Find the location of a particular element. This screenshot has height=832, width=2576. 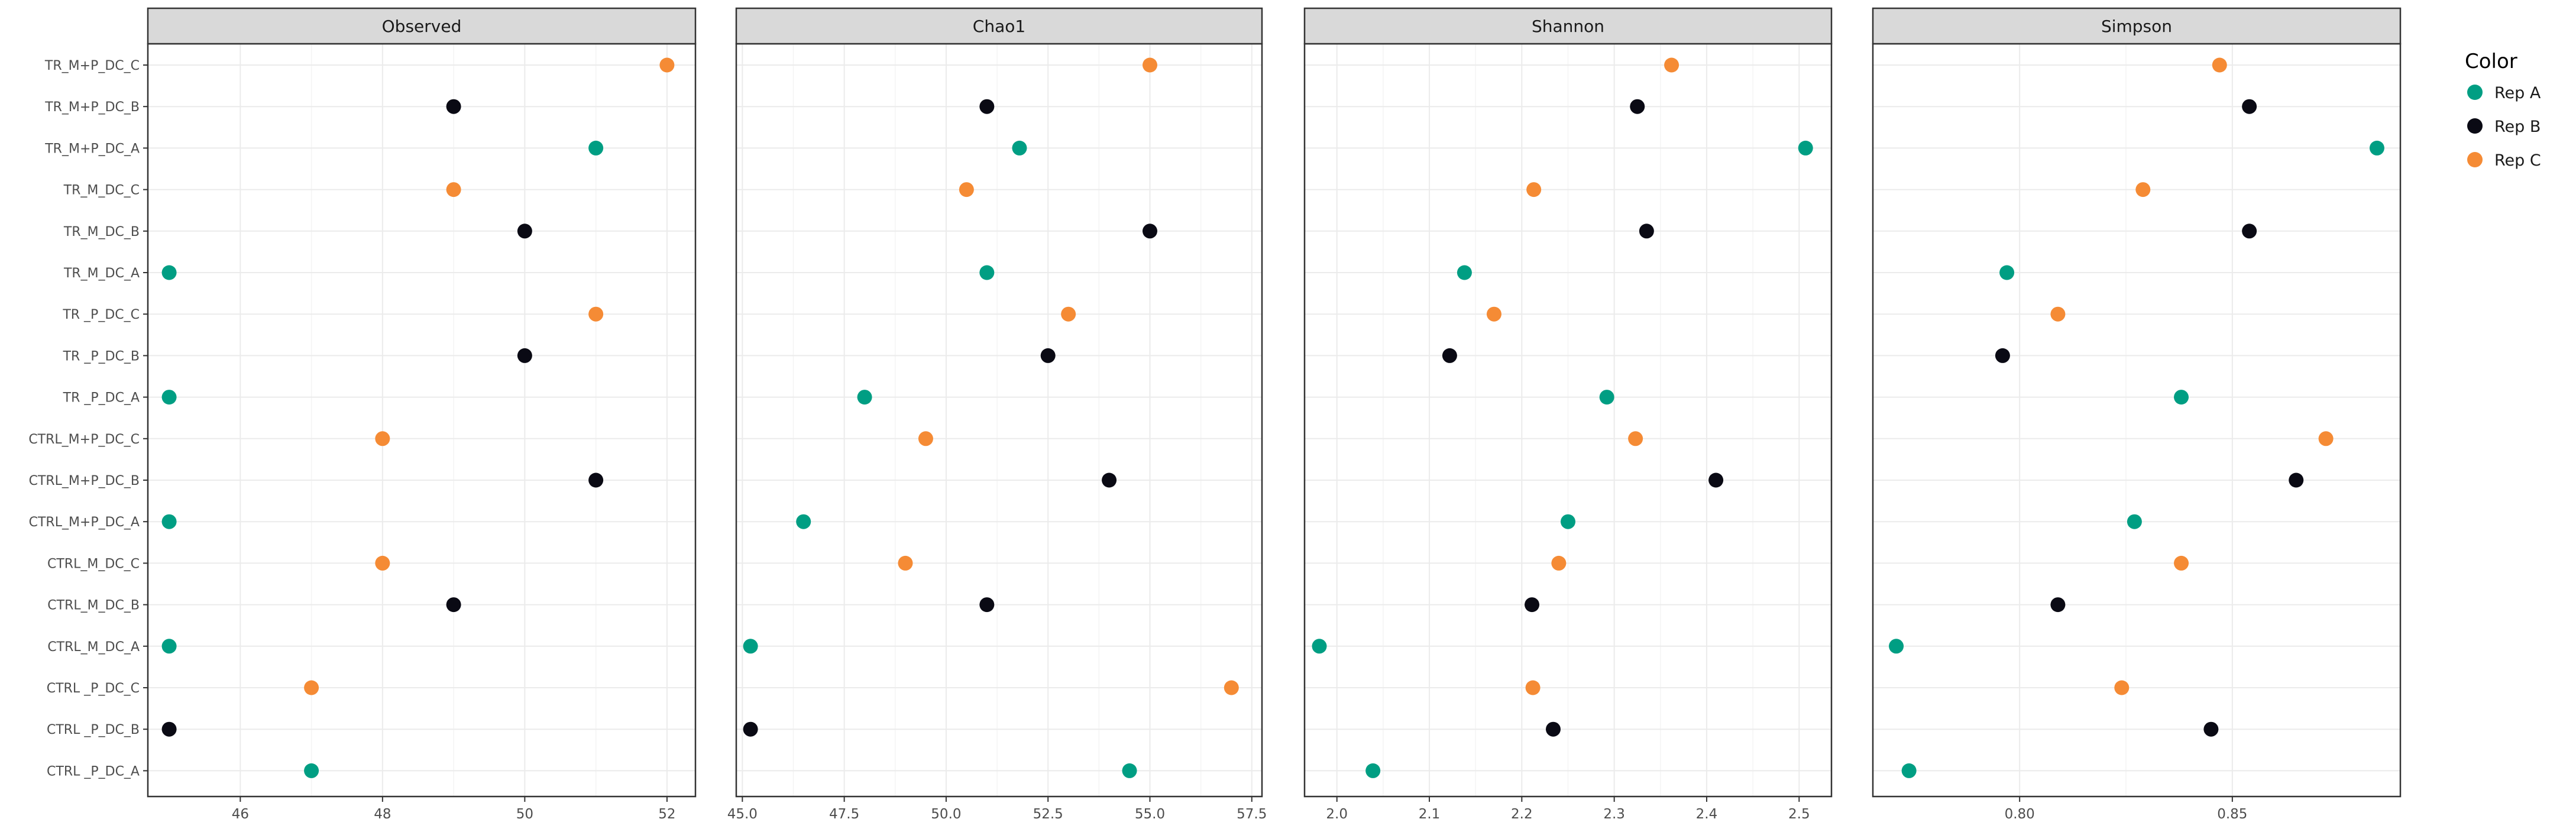

y-tick-label: CTRL_M_DC_A is located at coordinates (94, 647).